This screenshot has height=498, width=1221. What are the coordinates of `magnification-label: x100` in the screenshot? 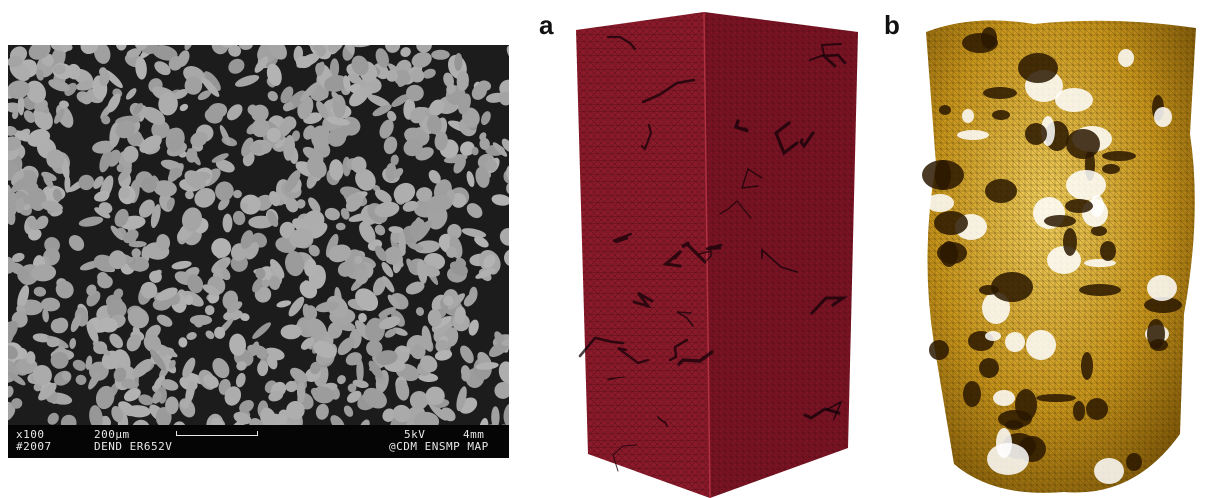 It's located at (30, 434).